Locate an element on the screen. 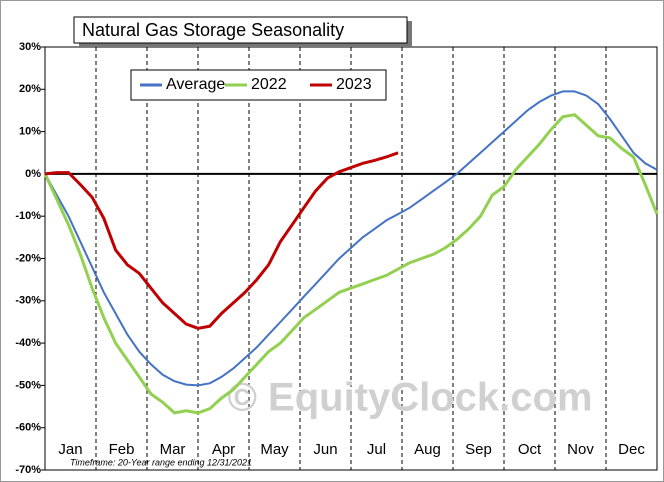 This screenshot has width=664, height=482. legend-label: 2023 is located at coordinates (354, 84).